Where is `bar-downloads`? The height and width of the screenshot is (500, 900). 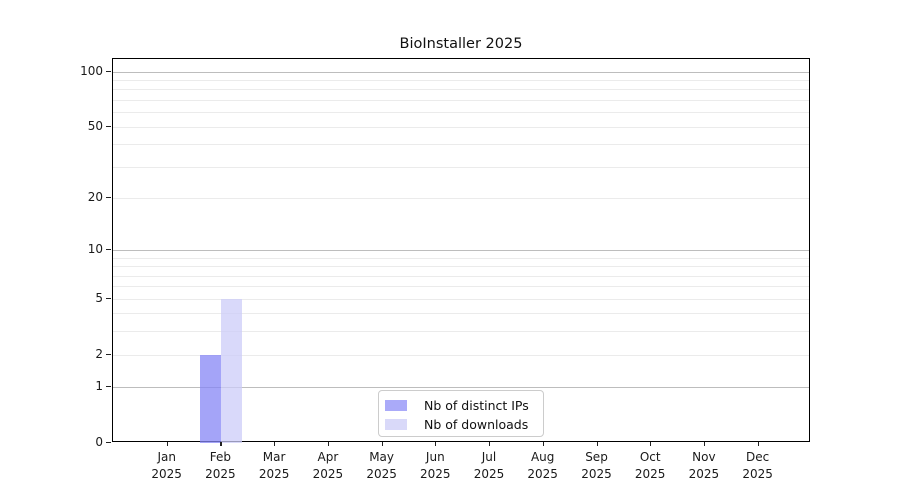
bar-downloads is located at coordinates (232, 370).